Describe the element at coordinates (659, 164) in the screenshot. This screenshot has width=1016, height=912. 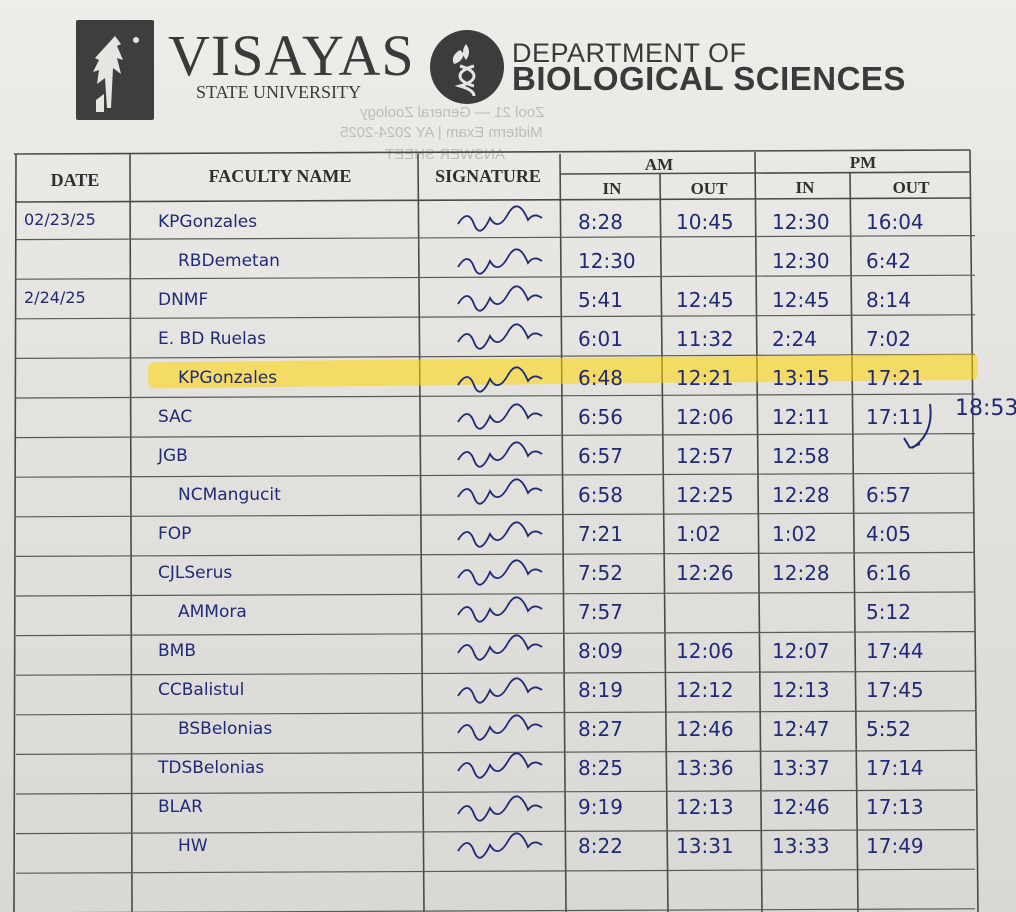
I see `col-header-am: AM` at that location.